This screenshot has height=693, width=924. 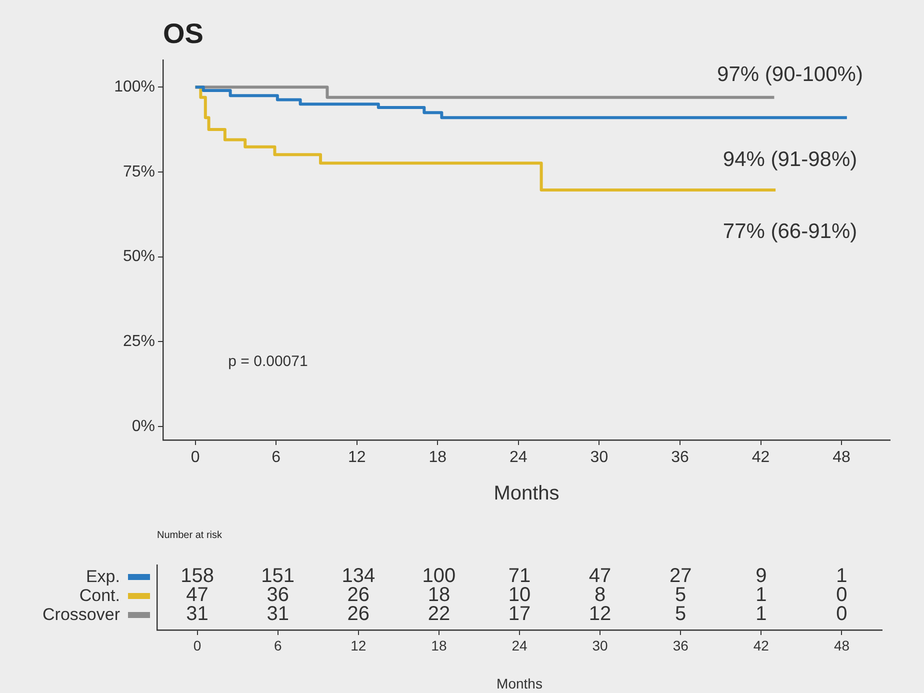 I want to click on annotation: p = 0.00071, so click(x=268, y=361).